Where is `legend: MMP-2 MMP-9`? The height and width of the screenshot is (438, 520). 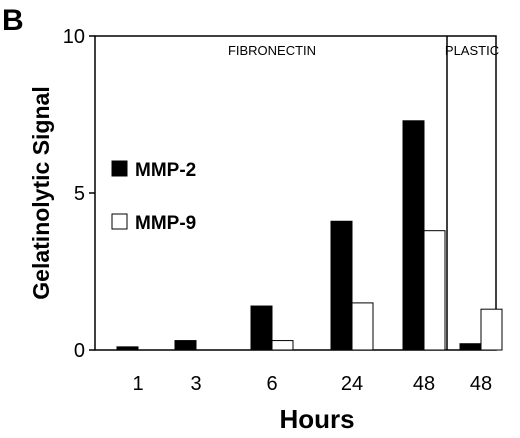
legend: MMP-2 MMP-9 is located at coordinates (153, 197).